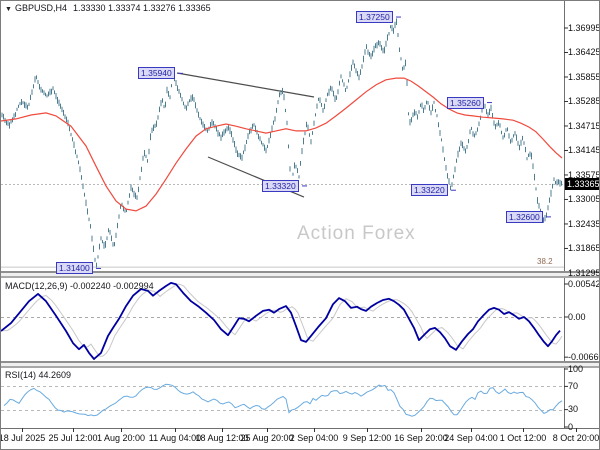  Describe the element at coordinates (90, 286) in the screenshot. I see `macd-main-value: -0.002240` at that location.